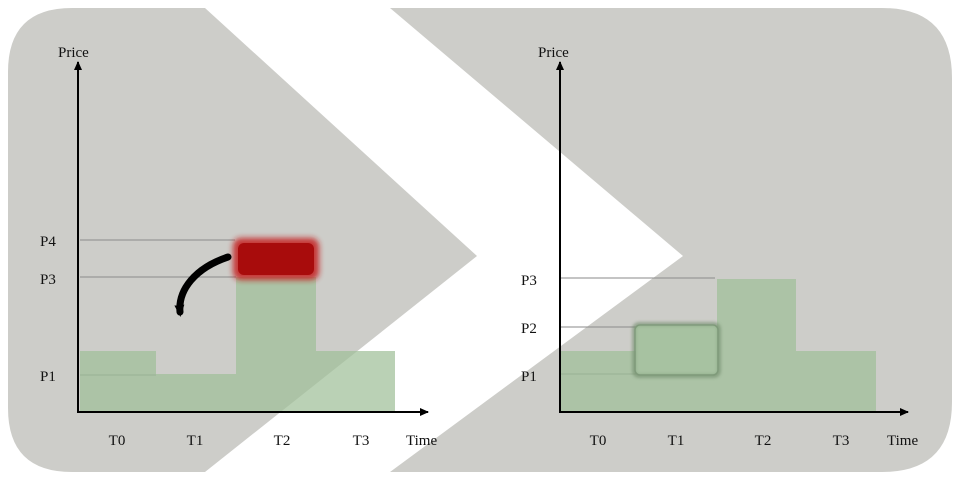 This screenshot has height=485, width=958. I want to click on right-x-axis-label: Time, so click(902, 441).